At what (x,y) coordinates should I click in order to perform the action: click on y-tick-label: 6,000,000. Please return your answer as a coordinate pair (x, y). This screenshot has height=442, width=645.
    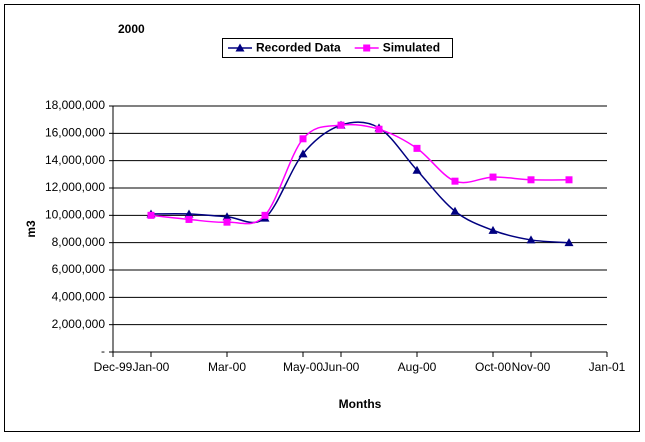
    Looking at the image, I should click on (79, 269).